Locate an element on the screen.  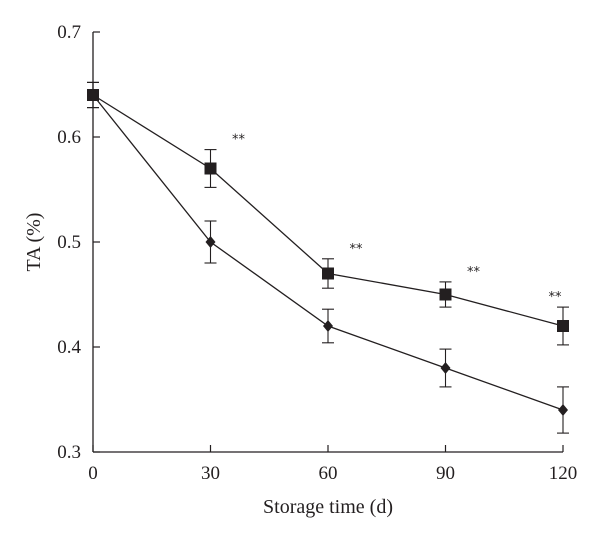
y-tick-label: 0.5 is located at coordinates (69, 242).